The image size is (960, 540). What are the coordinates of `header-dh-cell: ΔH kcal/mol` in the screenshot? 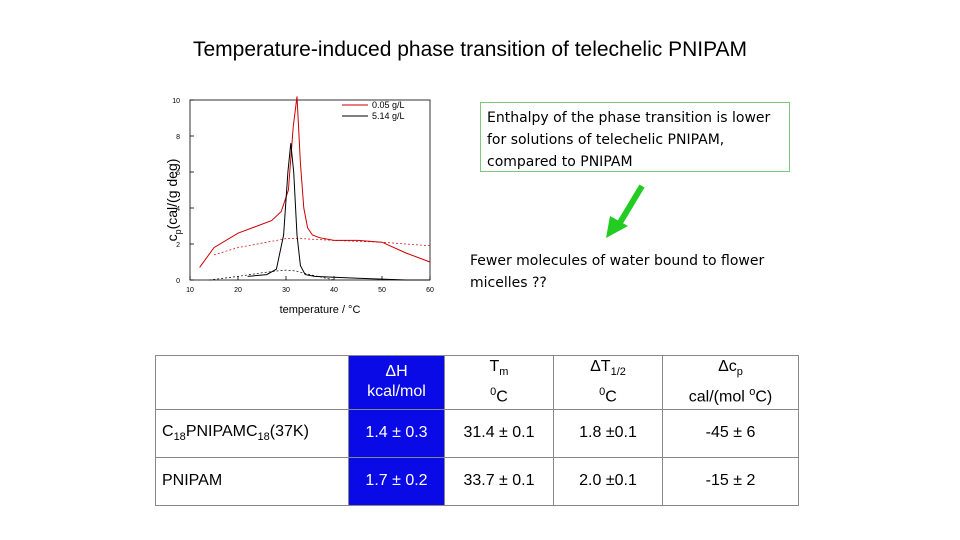 It's located at (396, 382).